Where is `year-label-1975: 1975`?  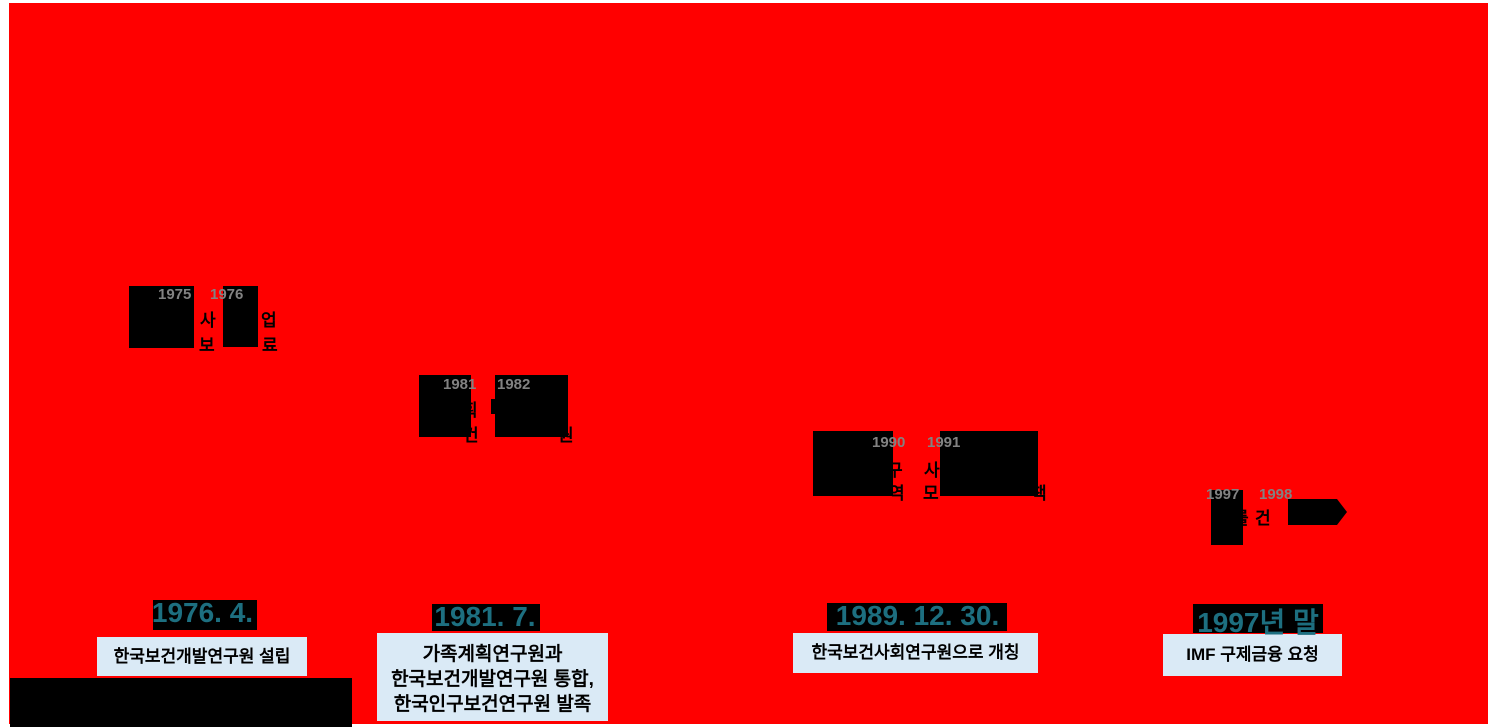 year-label-1975: 1975 is located at coordinates (175, 294).